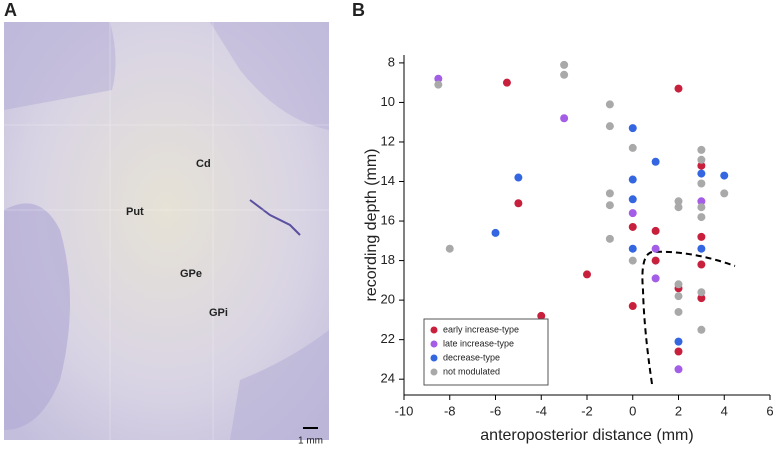 This screenshot has width=777, height=454. I want to click on region-label: Put, so click(135, 212).